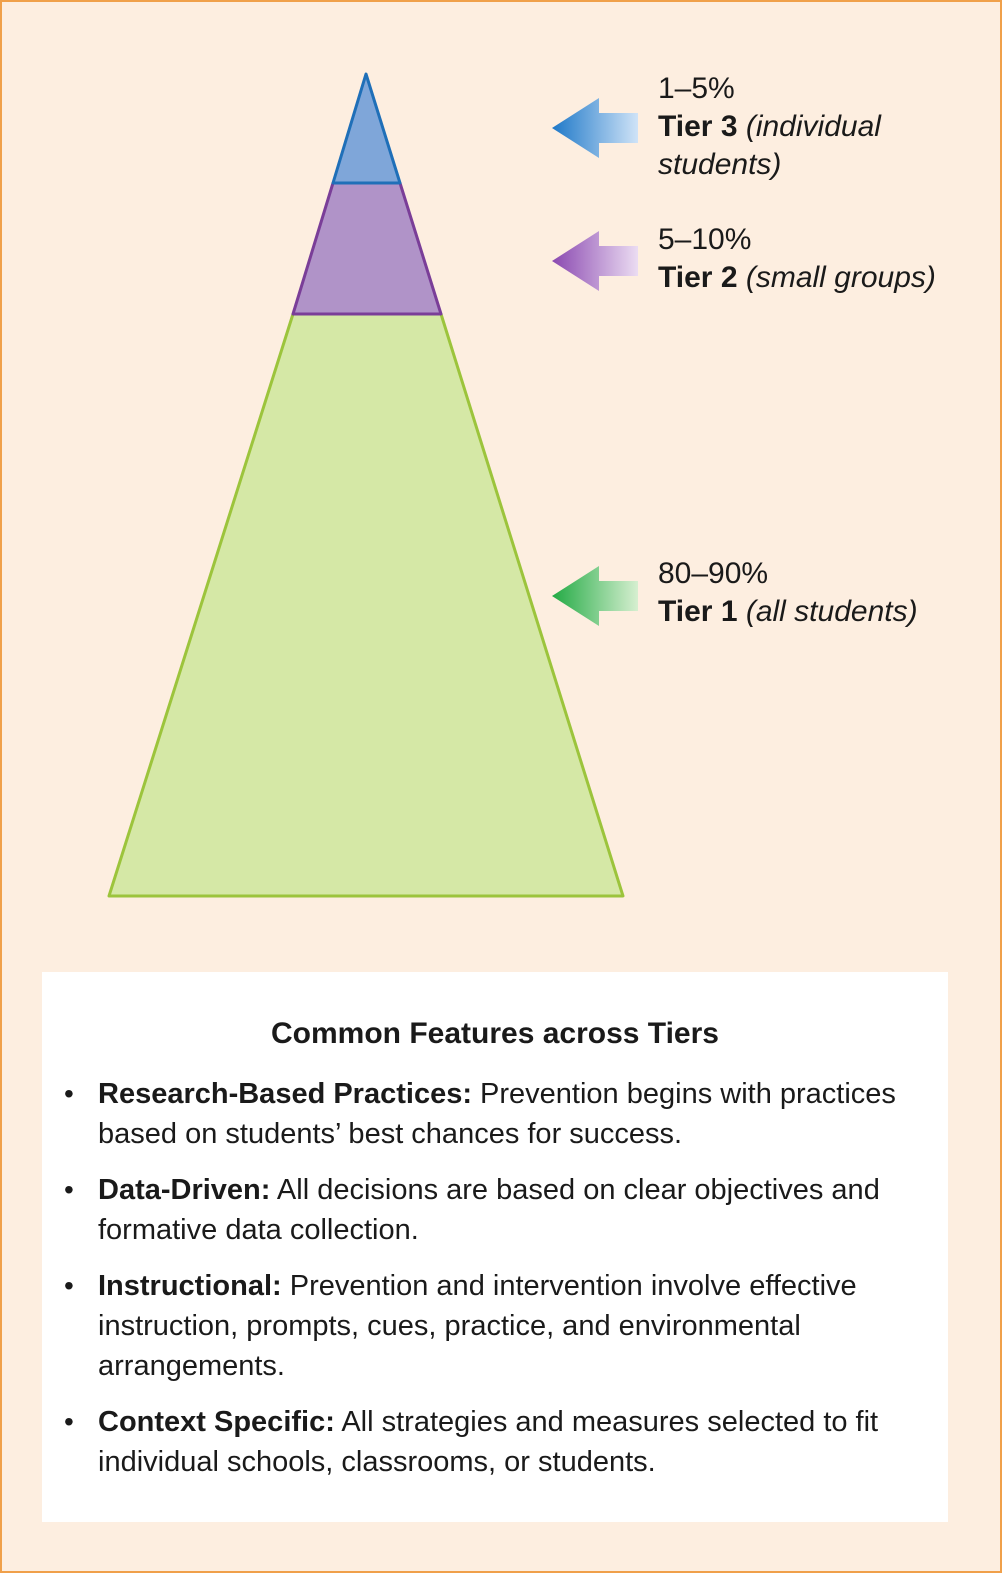 The width and height of the screenshot is (1002, 1573). I want to click on tier-1-arrow-icon, so click(595, 596).